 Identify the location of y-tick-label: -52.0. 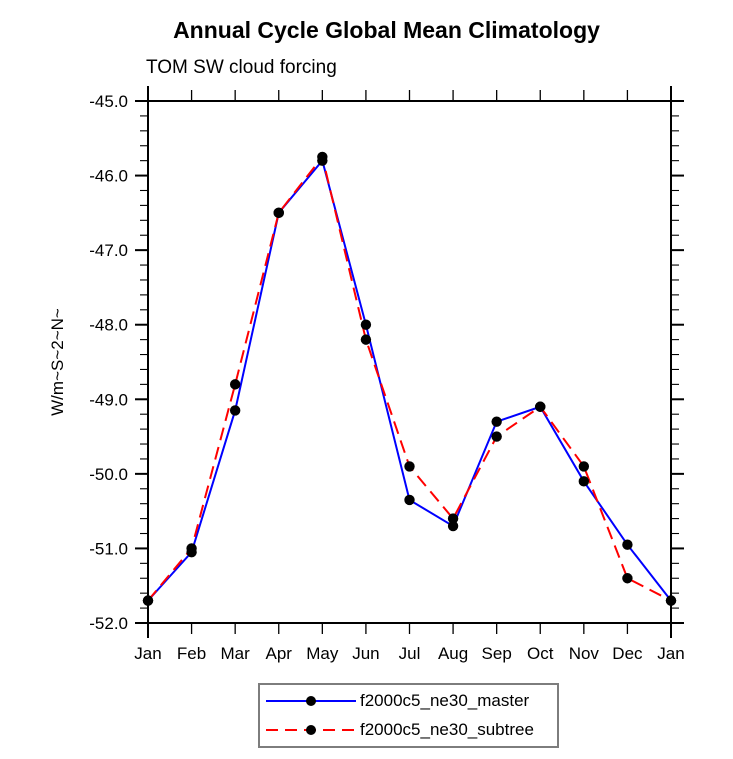
(108, 623).